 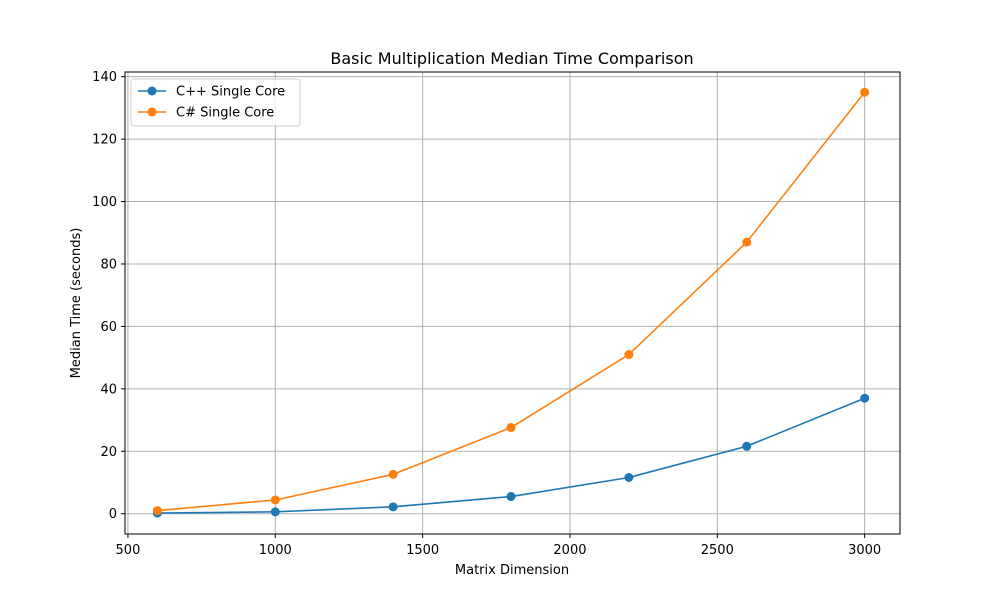 I want to click on y-tick-label: 120, so click(x=104, y=140).